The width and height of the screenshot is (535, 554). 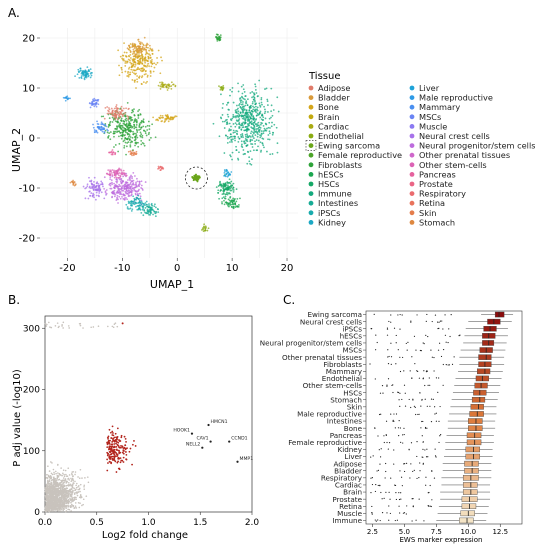 I want to click on legend-item: Stomach, so click(x=437, y=222).